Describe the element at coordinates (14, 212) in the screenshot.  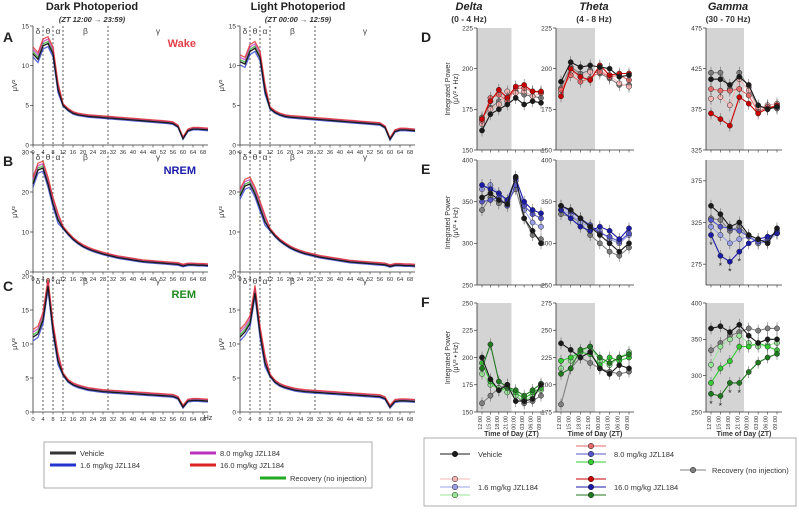
I see `spectrum-y-label: μV²` at that location.